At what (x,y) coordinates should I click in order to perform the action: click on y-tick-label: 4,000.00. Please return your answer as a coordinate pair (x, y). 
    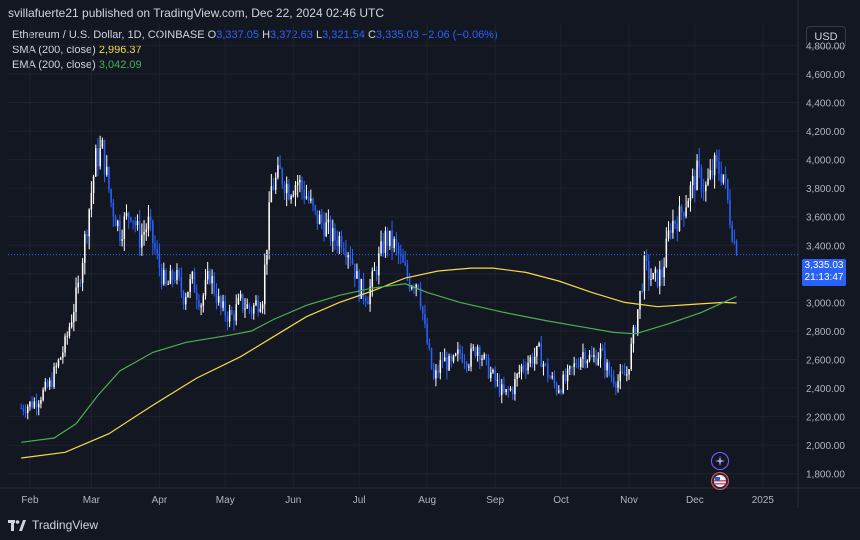
    Looking at the image, I should click on (825, 161).